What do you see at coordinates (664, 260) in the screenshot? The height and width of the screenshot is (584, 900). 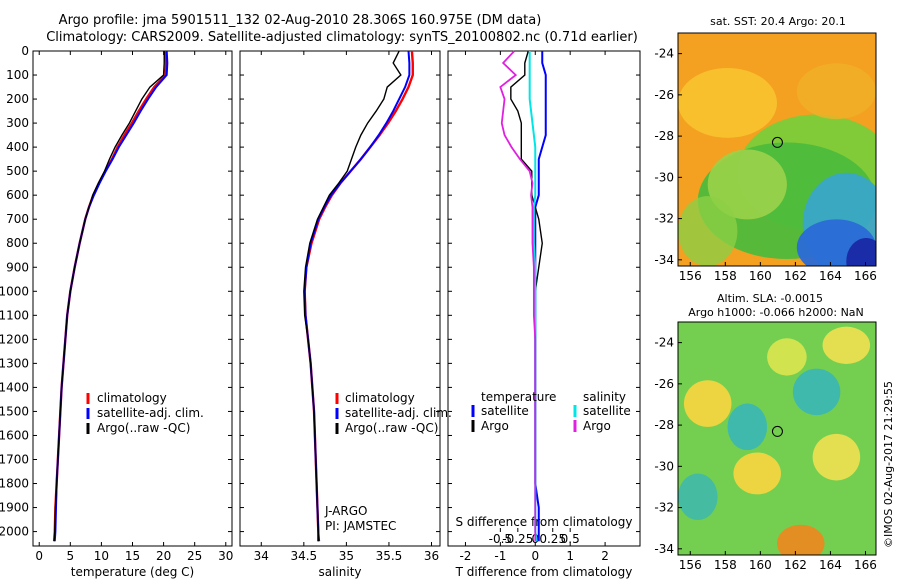 I see `map-y-tick-label: -34` at bounding box center [664, 260].